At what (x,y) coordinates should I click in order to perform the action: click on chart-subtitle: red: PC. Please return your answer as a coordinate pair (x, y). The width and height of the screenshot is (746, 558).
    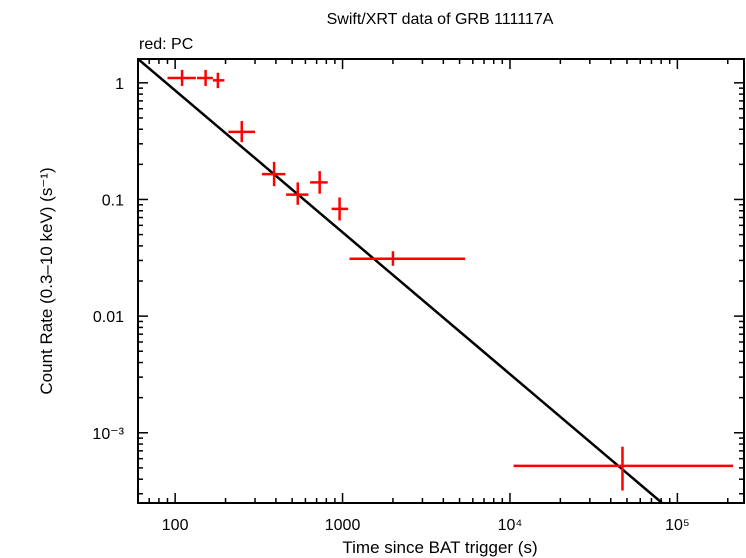
    Looking at the image, I should click on (166, 44).